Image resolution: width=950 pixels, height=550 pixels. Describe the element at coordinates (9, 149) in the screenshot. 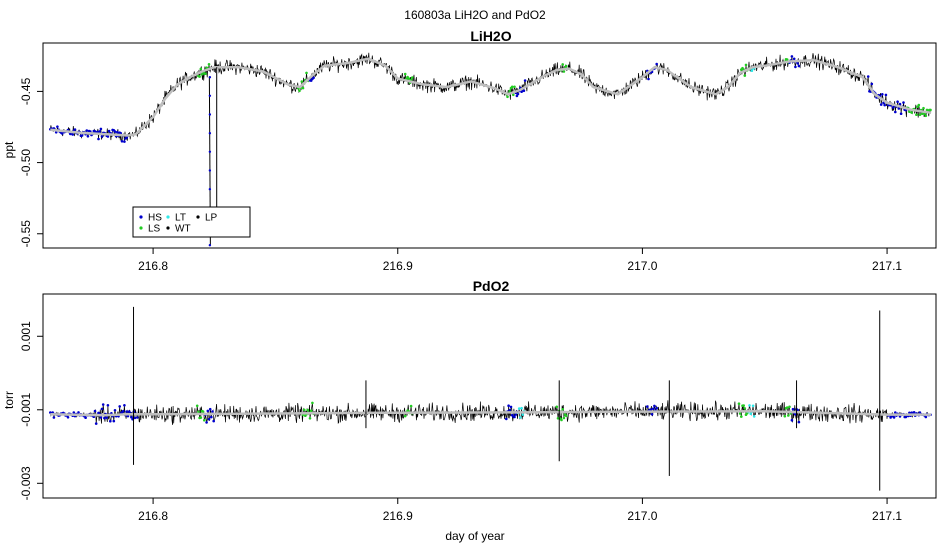

I see `lih2o-y-axis-label: ppt` at that location.